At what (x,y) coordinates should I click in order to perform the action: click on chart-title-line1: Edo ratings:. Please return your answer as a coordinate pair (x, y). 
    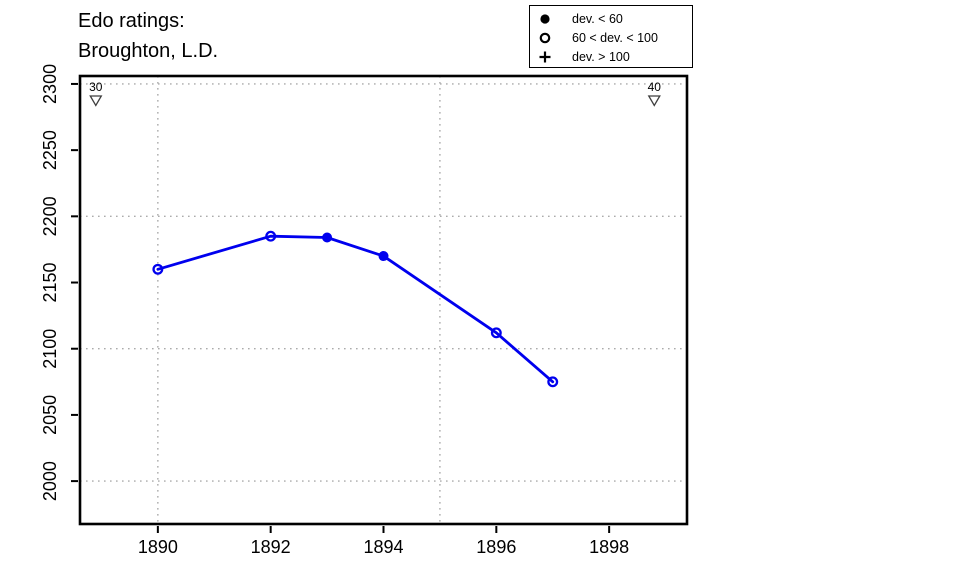
    Looking at the image, I should click on (131, 21).